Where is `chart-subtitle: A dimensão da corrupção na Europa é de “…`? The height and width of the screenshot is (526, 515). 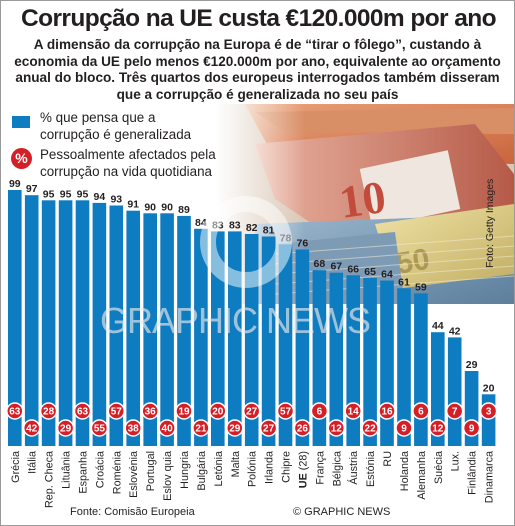 chart-subtitle: A dimensão da corrupção na Europa é de “… is located at coordinates (257, 69).